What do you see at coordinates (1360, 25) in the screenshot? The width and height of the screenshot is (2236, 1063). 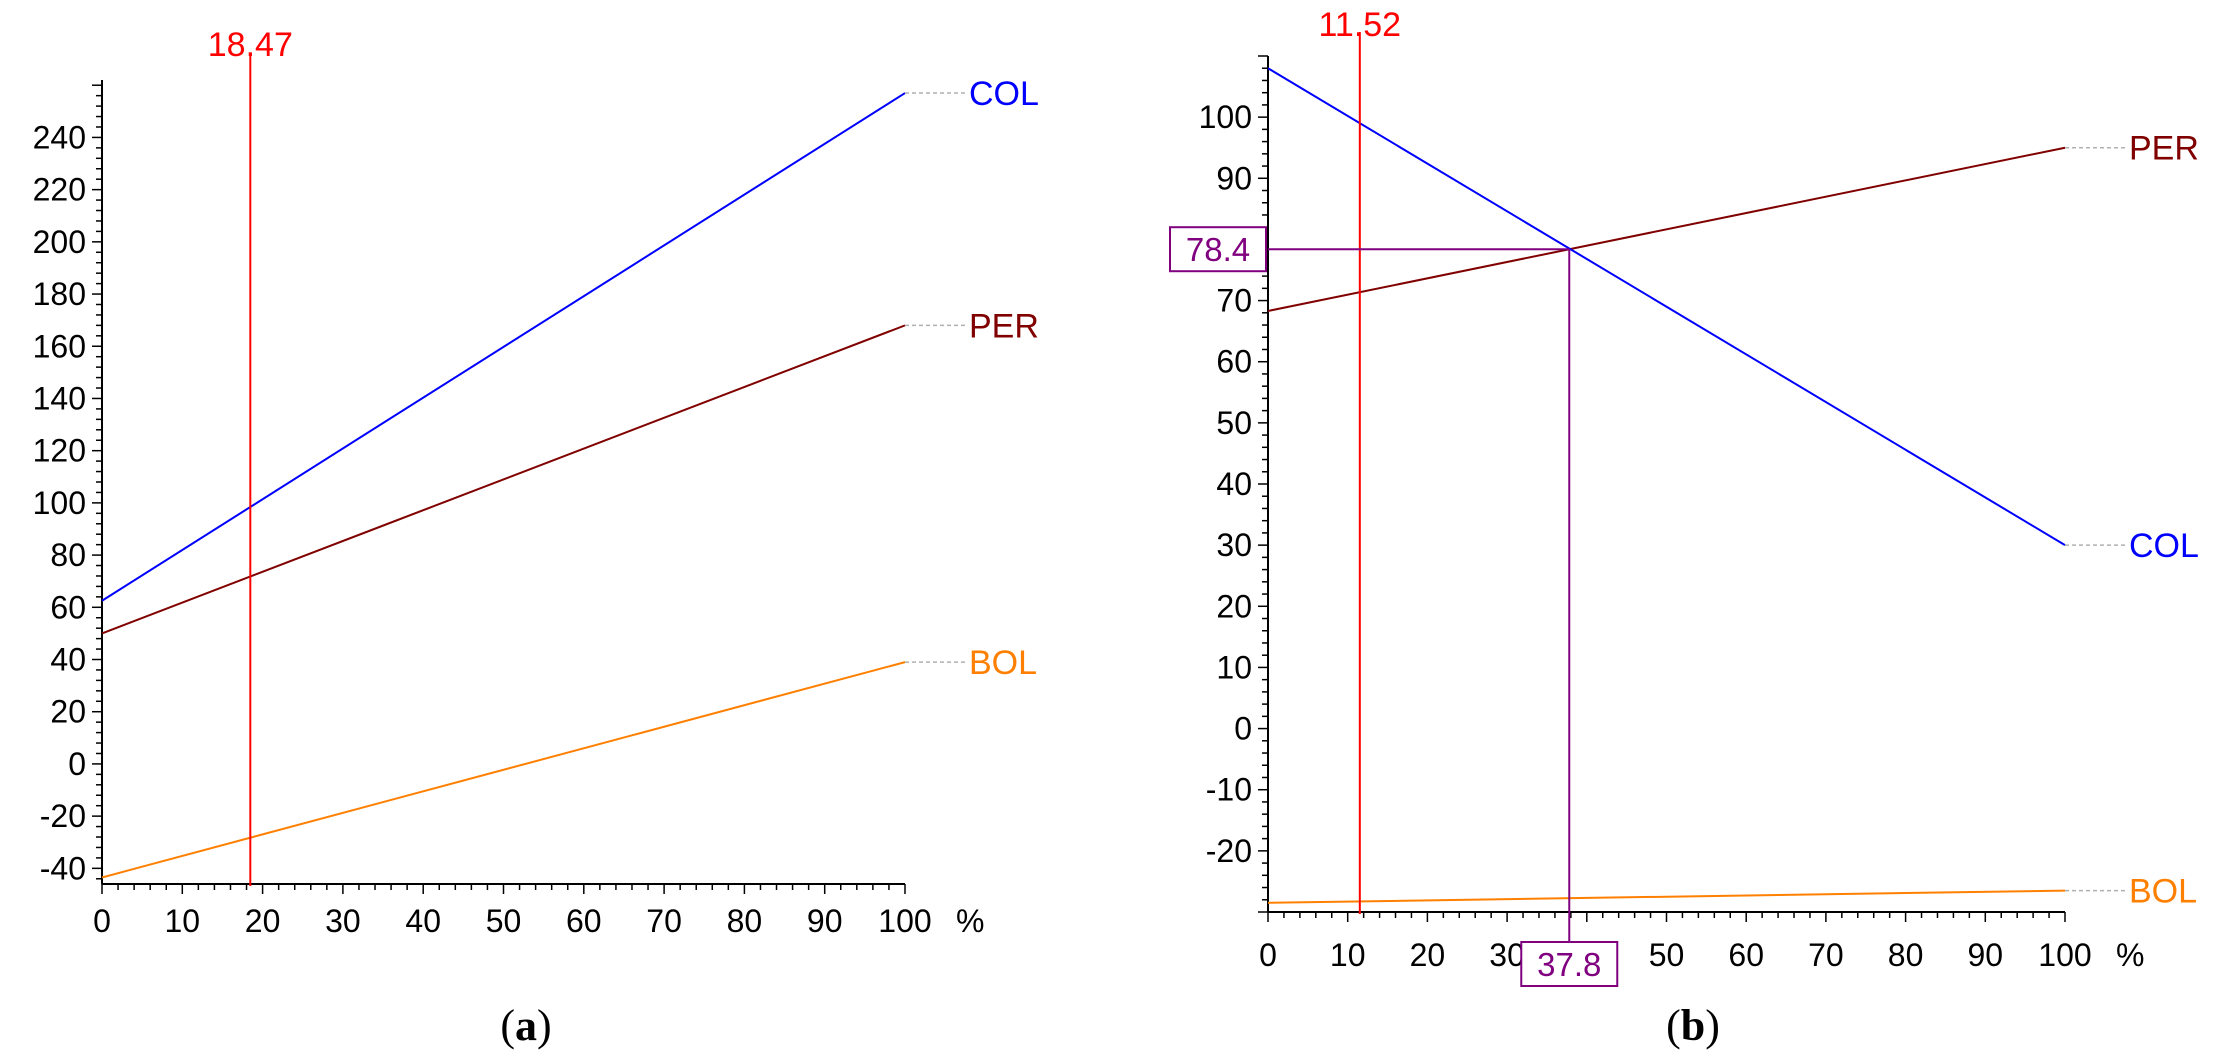 I see `vertical-marker-label: 11.52` at bounding box center [1360, 25].